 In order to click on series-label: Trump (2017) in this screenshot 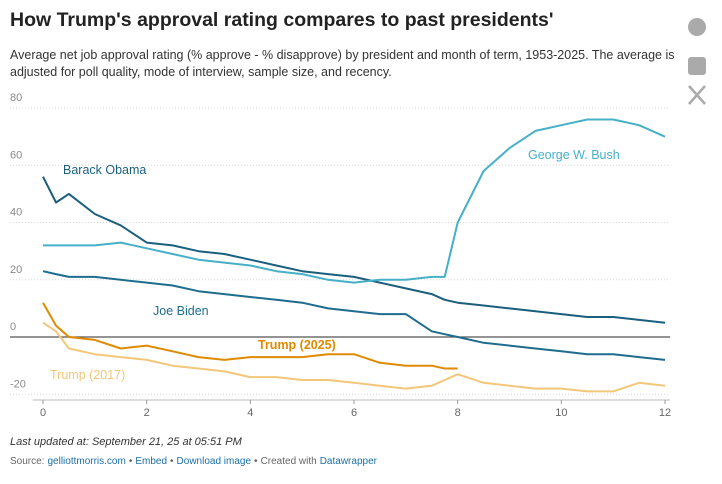, I will do `click(87, 375)`.